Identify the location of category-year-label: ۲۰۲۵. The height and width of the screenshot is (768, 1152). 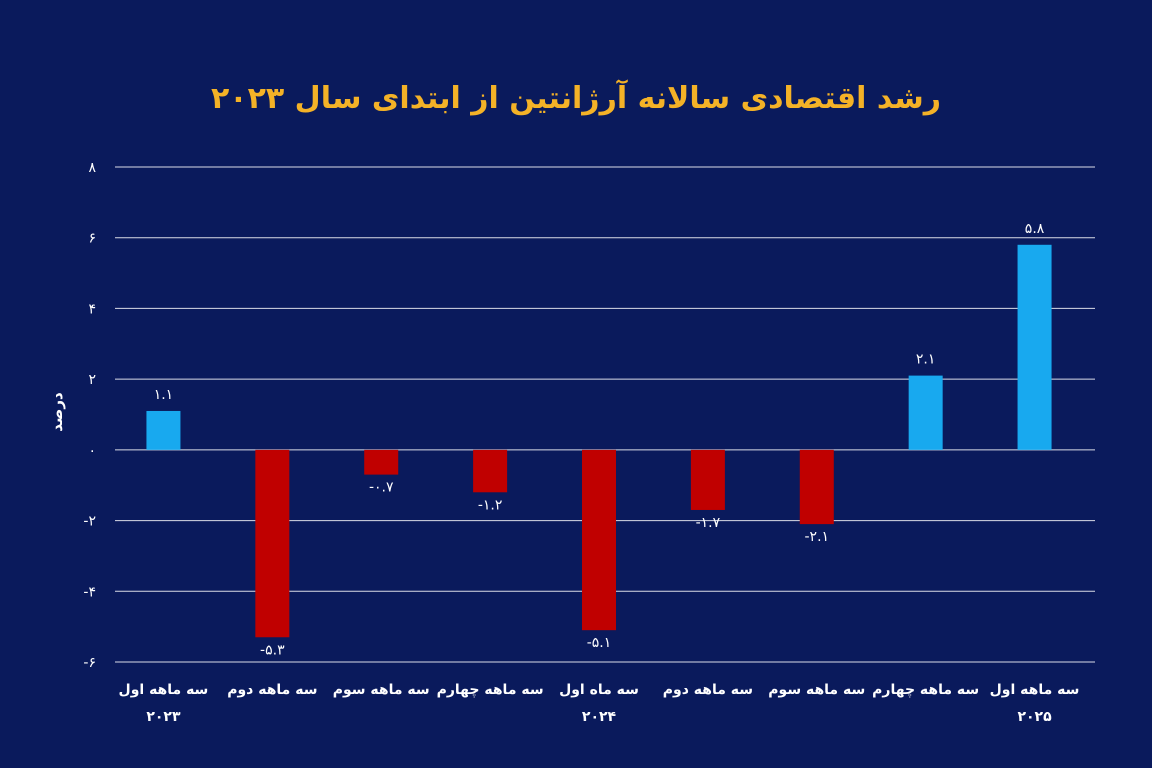
(1034, 717).